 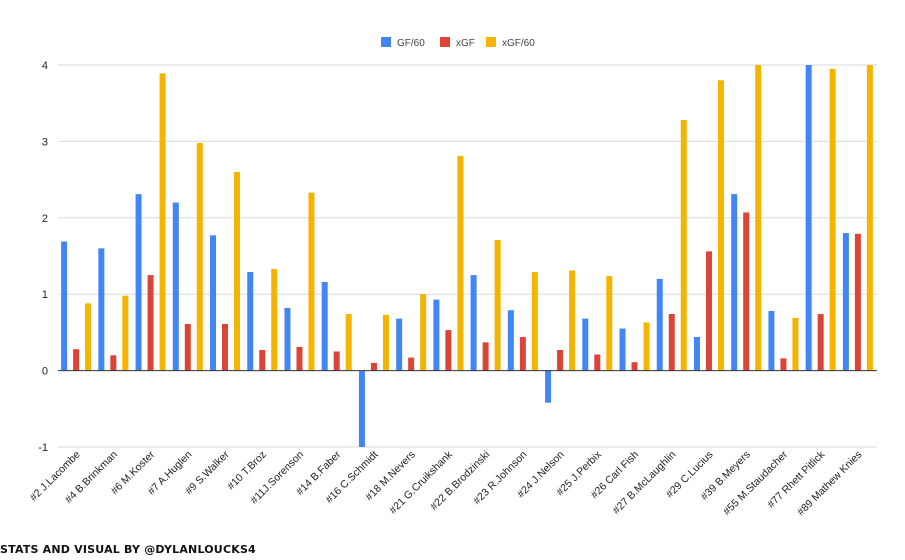 I want to click on legend-label: xGF, so click(x=465, y=43).